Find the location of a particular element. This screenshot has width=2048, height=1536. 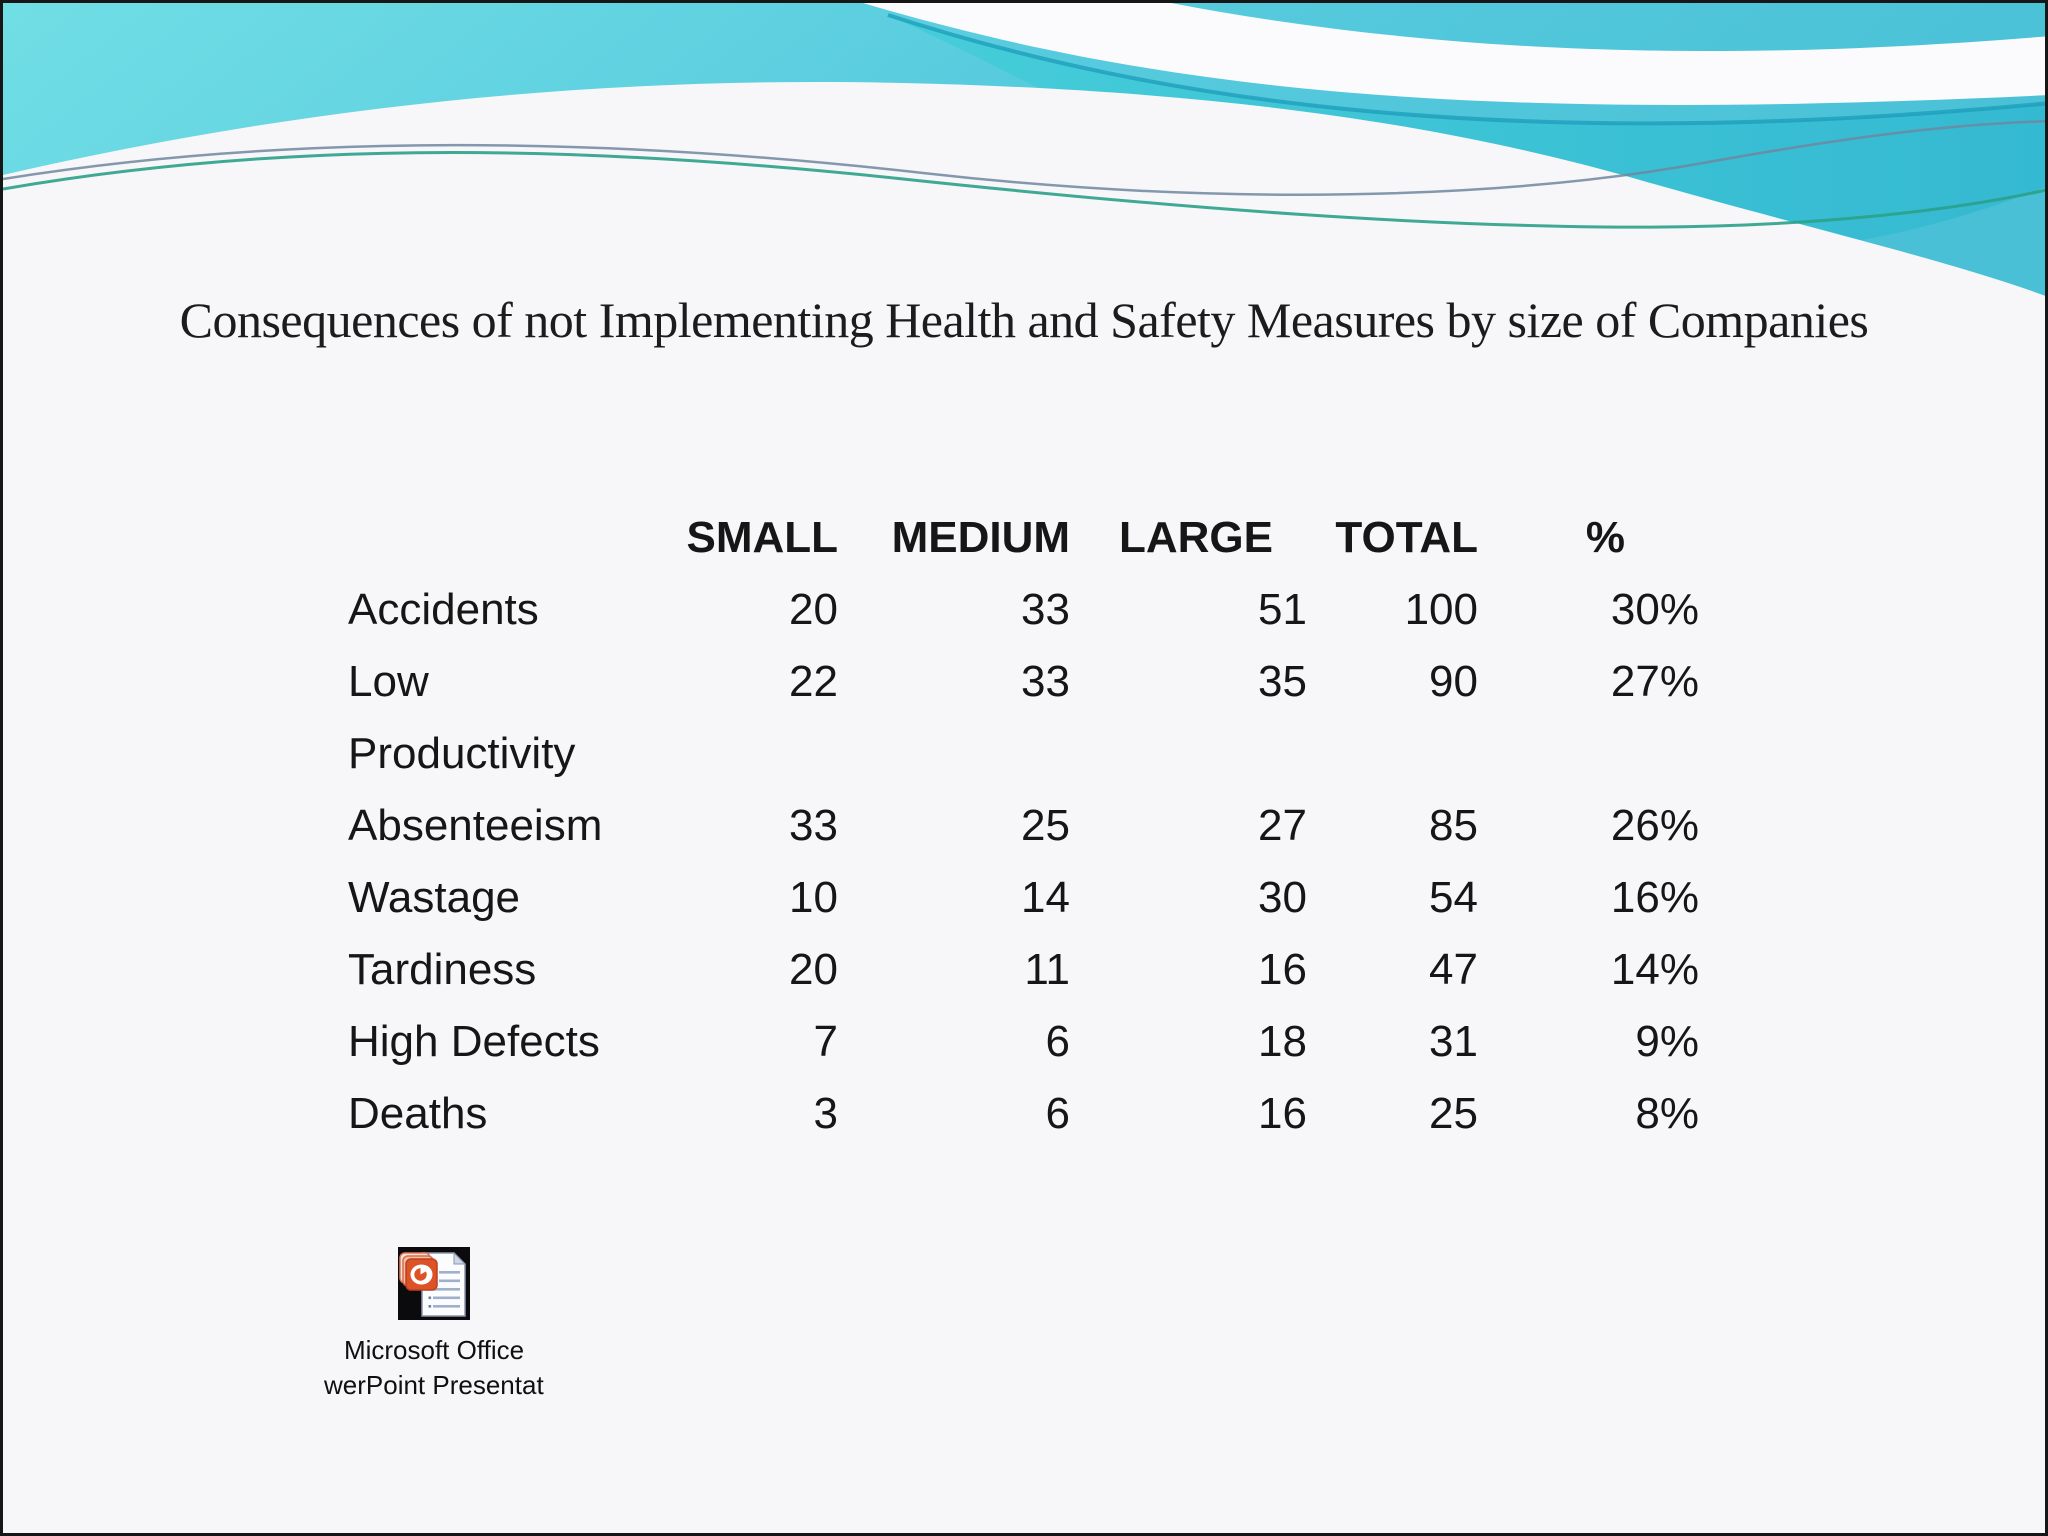

table-row-absenteeism: Absenteeism 33 25 27 85 26% is located at coordinates (1023, 826).